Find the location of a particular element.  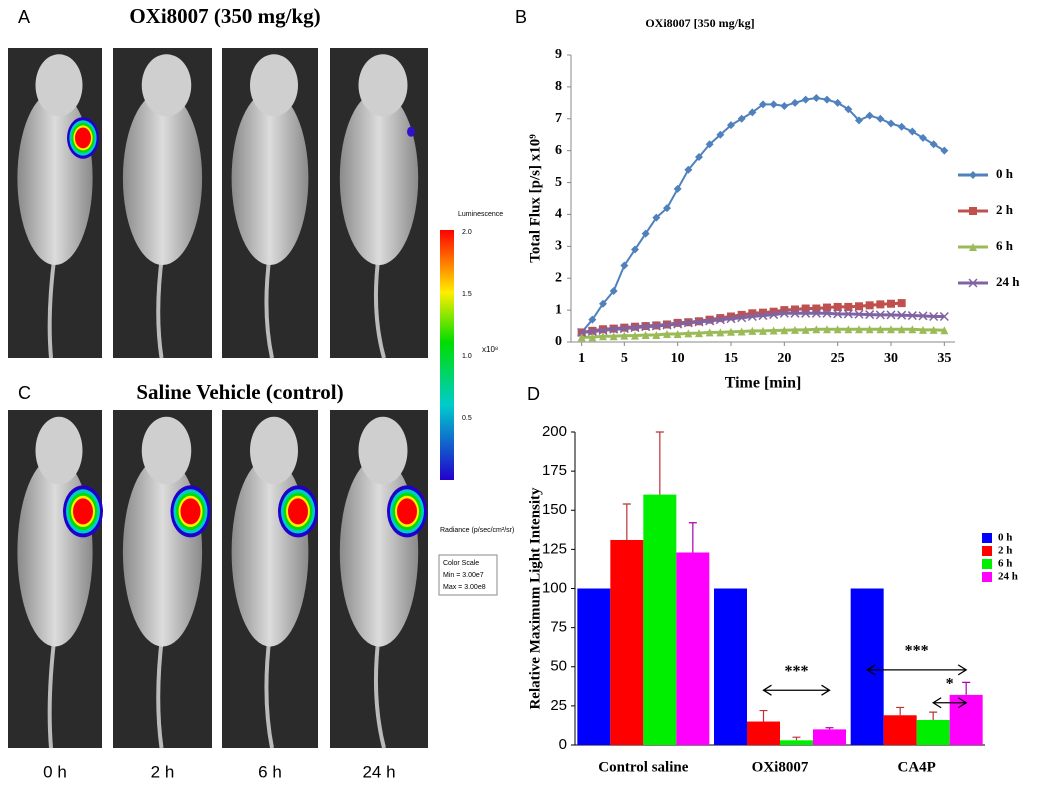

panel-label: D is located at coordinates (533, 394).